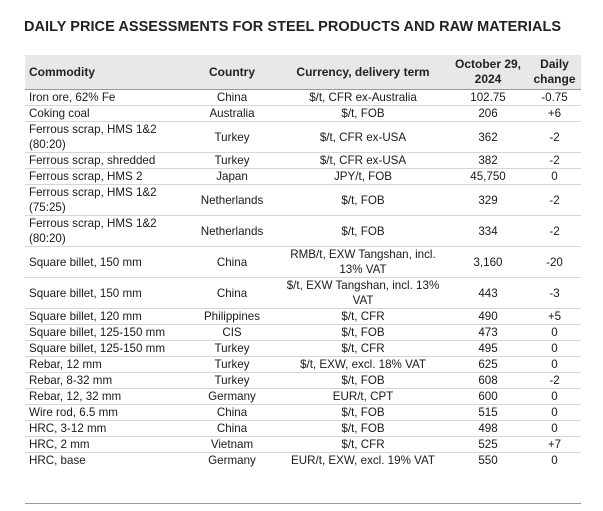 Image resolution: width=603 pixels, height=511 pixels. What do you see at coordinates (105, 316) in the screenshot?
I see `cell-commodity: Square billet, 120 mm` at bounding box center [105, 316].